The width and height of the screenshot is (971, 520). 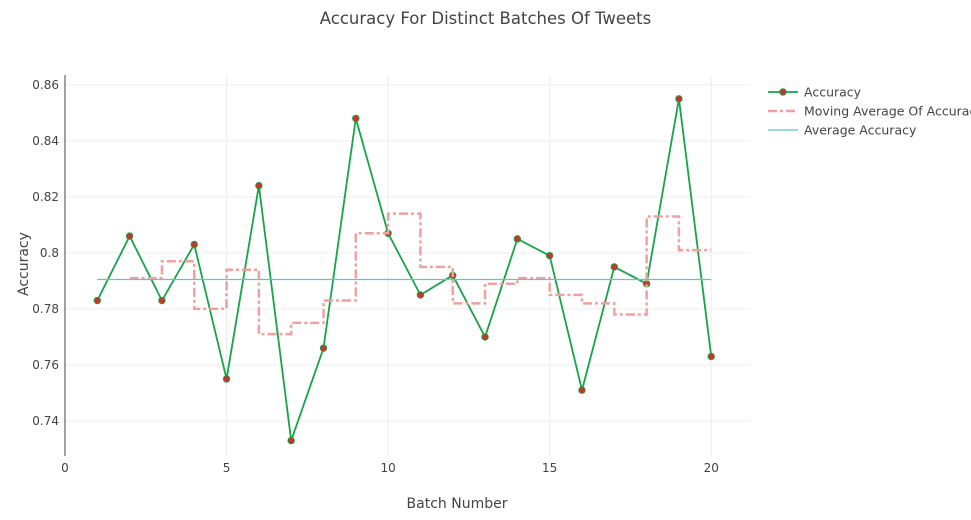 What do you see at coordinates (45, 421) in the screenshot?
I see `y-tick-label: 0.74` at bounding box center [45, 421].